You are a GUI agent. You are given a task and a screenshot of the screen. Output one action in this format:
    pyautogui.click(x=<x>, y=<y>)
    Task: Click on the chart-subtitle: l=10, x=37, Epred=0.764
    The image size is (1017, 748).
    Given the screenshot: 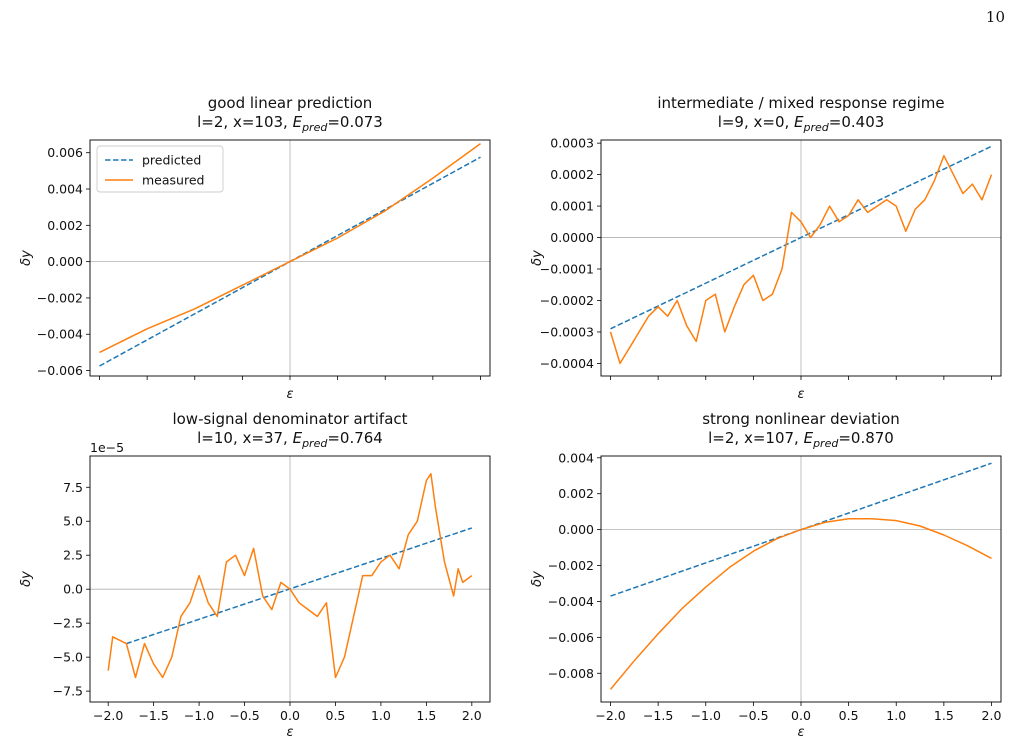 What is the action you would take?
    pyautogui.click(x=290, y=439)
    